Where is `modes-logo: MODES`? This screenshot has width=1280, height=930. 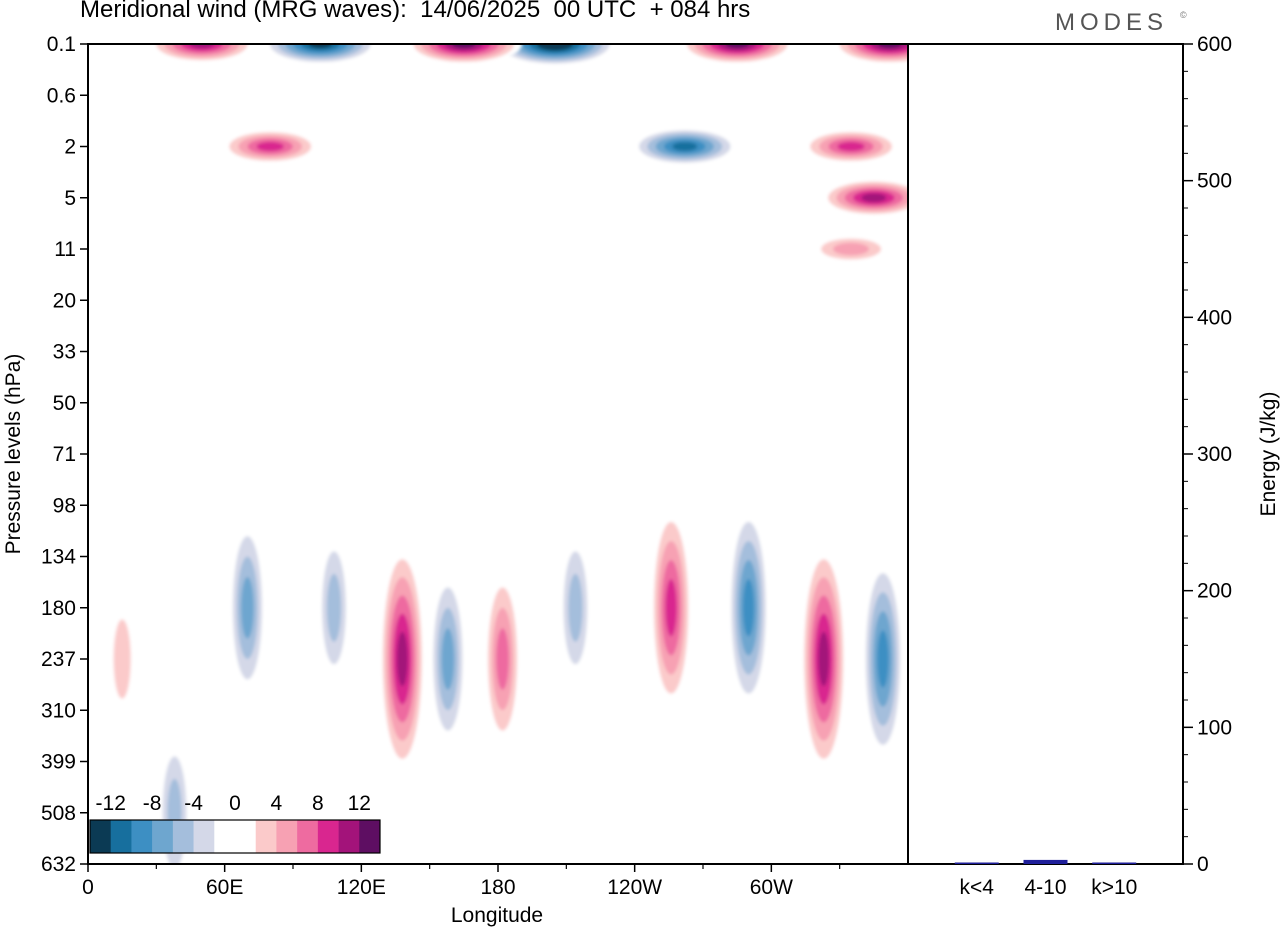
modes-logo: MODES is located at coordinates (1112, 22).